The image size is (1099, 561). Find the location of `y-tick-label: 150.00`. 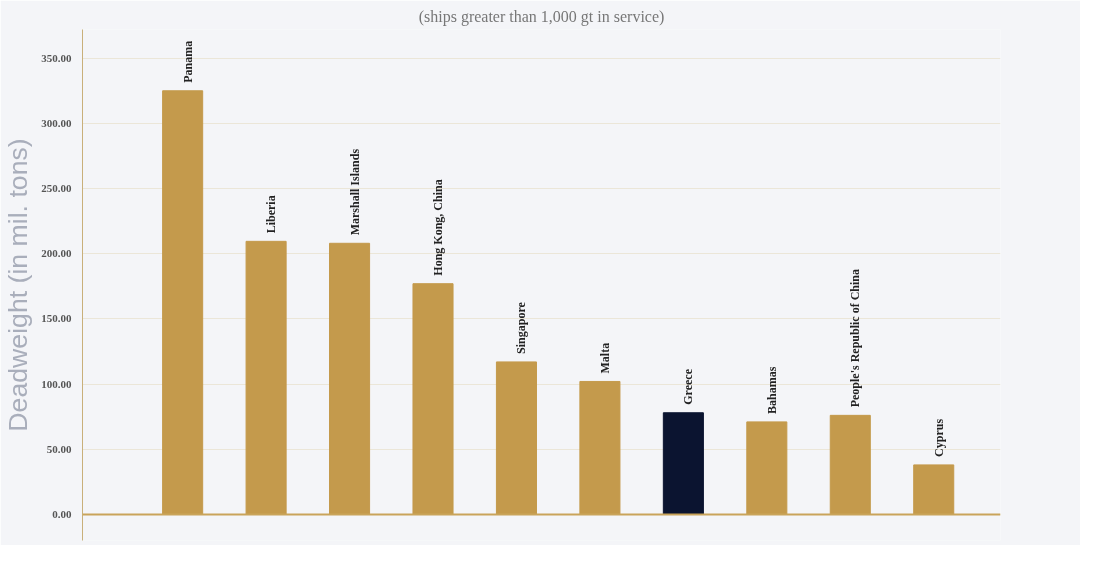

y-tick-label: 150.00 is located at coordinates (56, 318).